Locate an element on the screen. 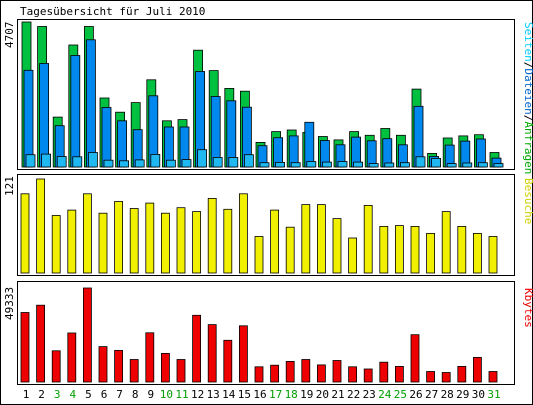 The width and height of the screenshot is (533, 405). x-tick-label: 16 is located at coordinates (259, 394).